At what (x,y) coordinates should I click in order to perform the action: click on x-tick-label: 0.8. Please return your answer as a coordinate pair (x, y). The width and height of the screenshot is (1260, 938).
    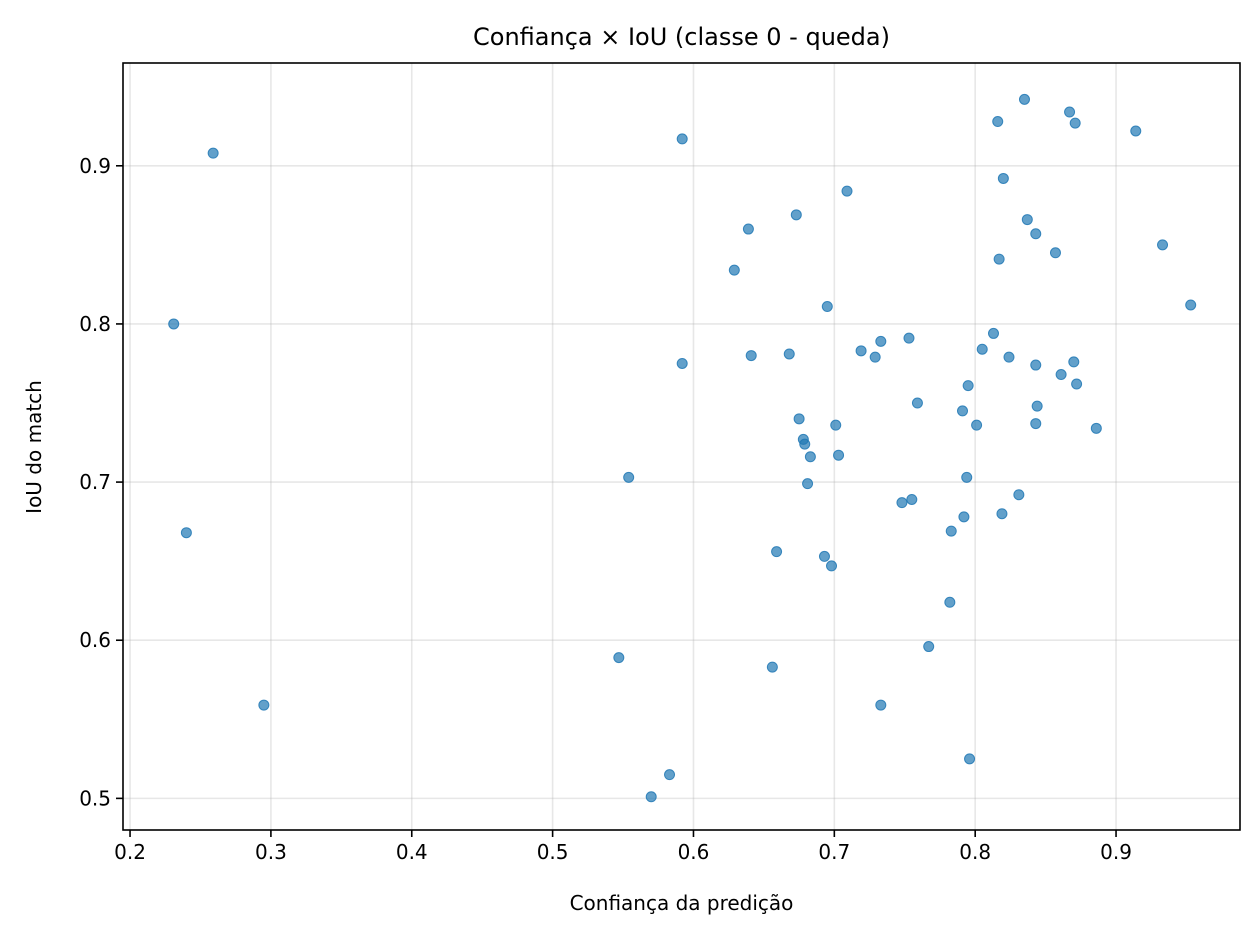
    Looking at the image, I should click on (975, 852).